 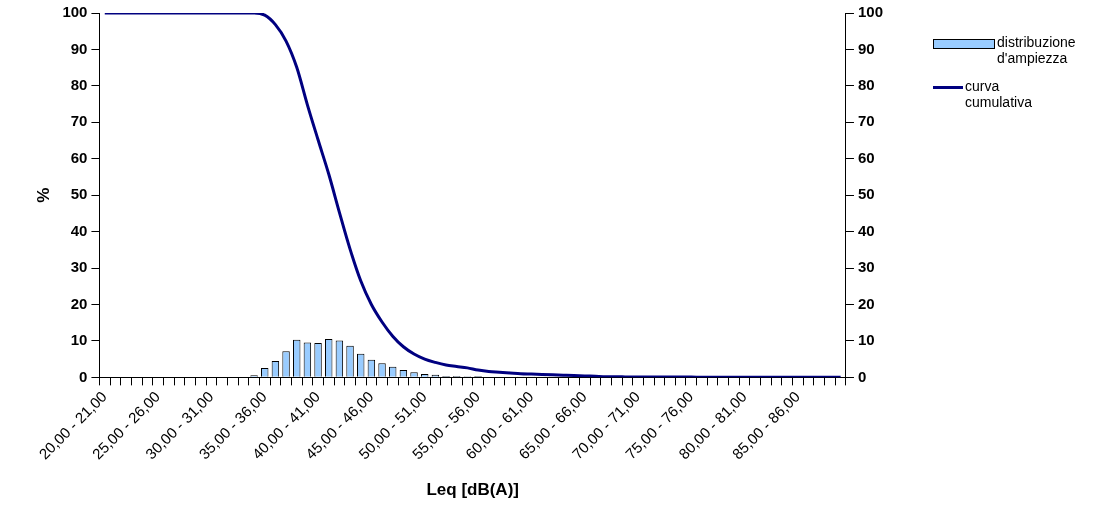 I want to click on y-tick-label: 30, so click(x=79, y=267).